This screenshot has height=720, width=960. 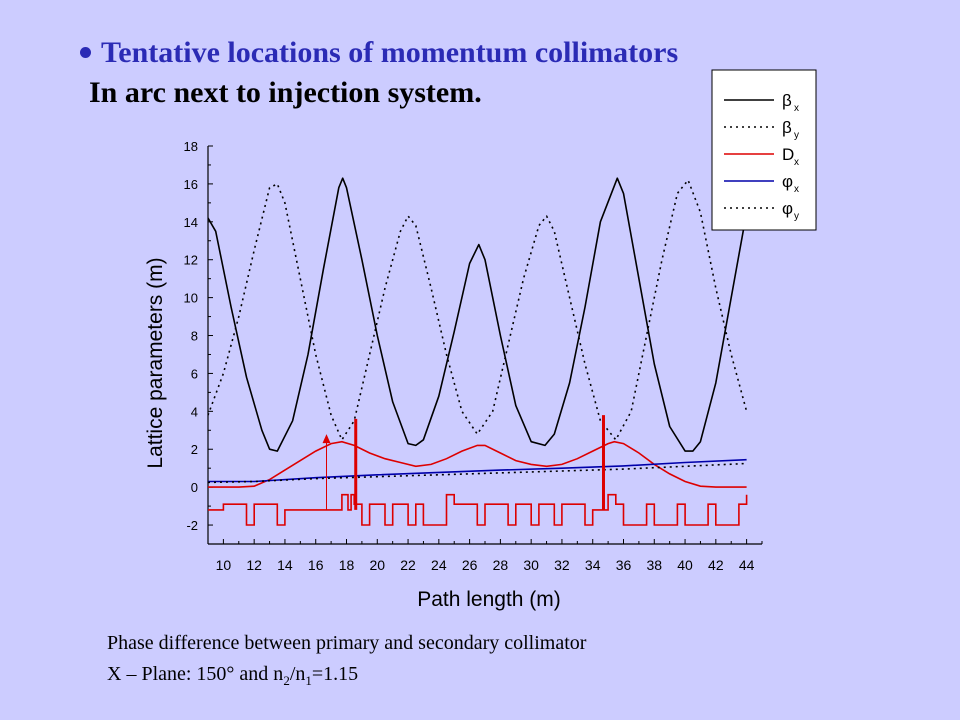 I want to click on x-tick-label: 10, so click(x=224, y=565).